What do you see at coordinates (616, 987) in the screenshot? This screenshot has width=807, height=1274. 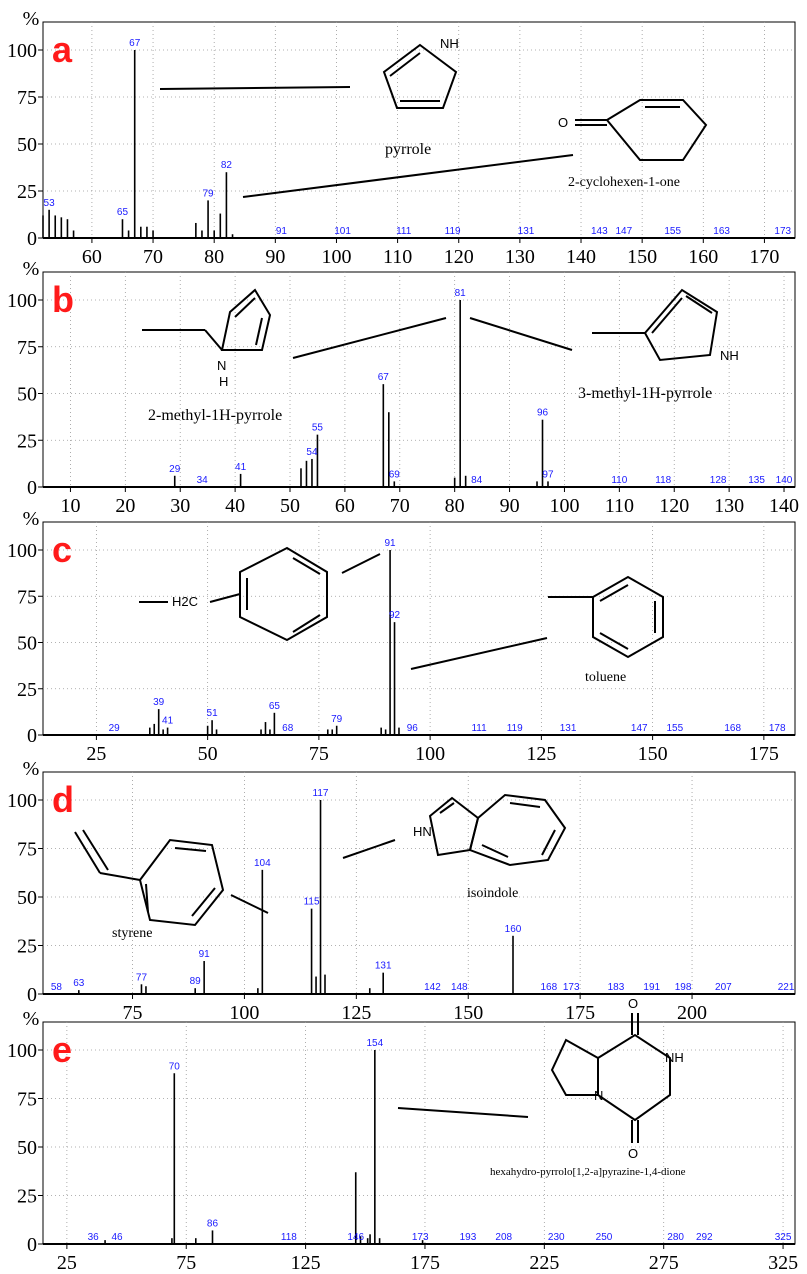 I see `peak-label: 183` at bounding box center [616, 987].